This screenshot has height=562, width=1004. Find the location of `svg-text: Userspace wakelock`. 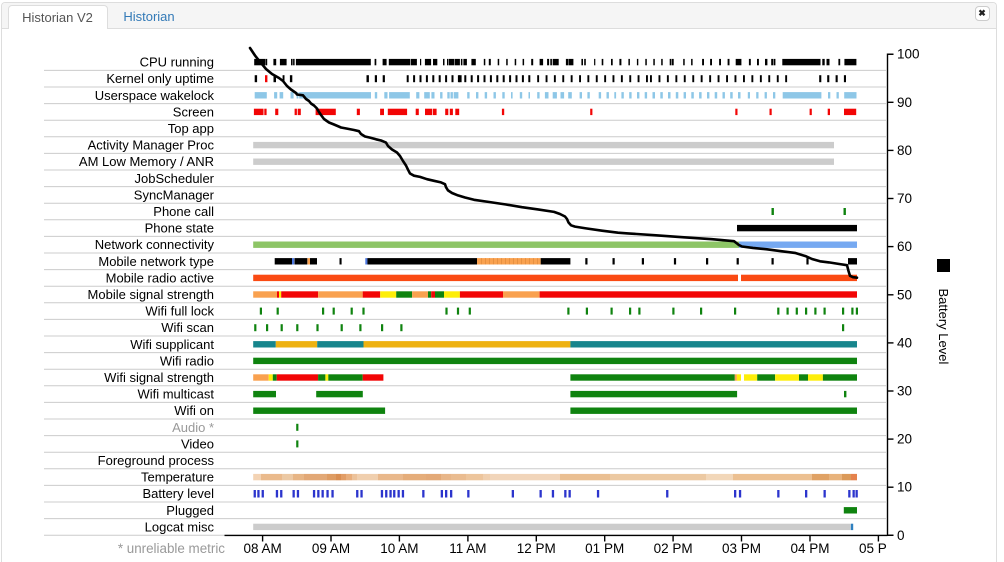

svg-text: Userspace wakelock is located at coordinates (155, 95).